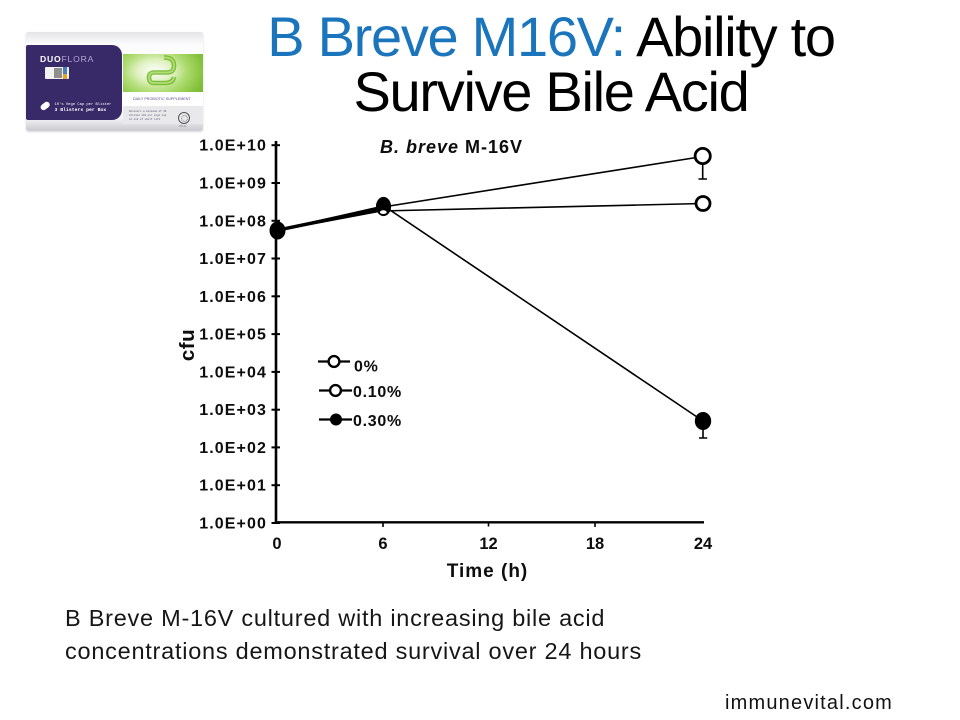 The width and height of the screenshot is (960, 720). Describe the element at coordinates (233, 524) in the screenshot. I see `svg-text: 1.0E+00` at that location.